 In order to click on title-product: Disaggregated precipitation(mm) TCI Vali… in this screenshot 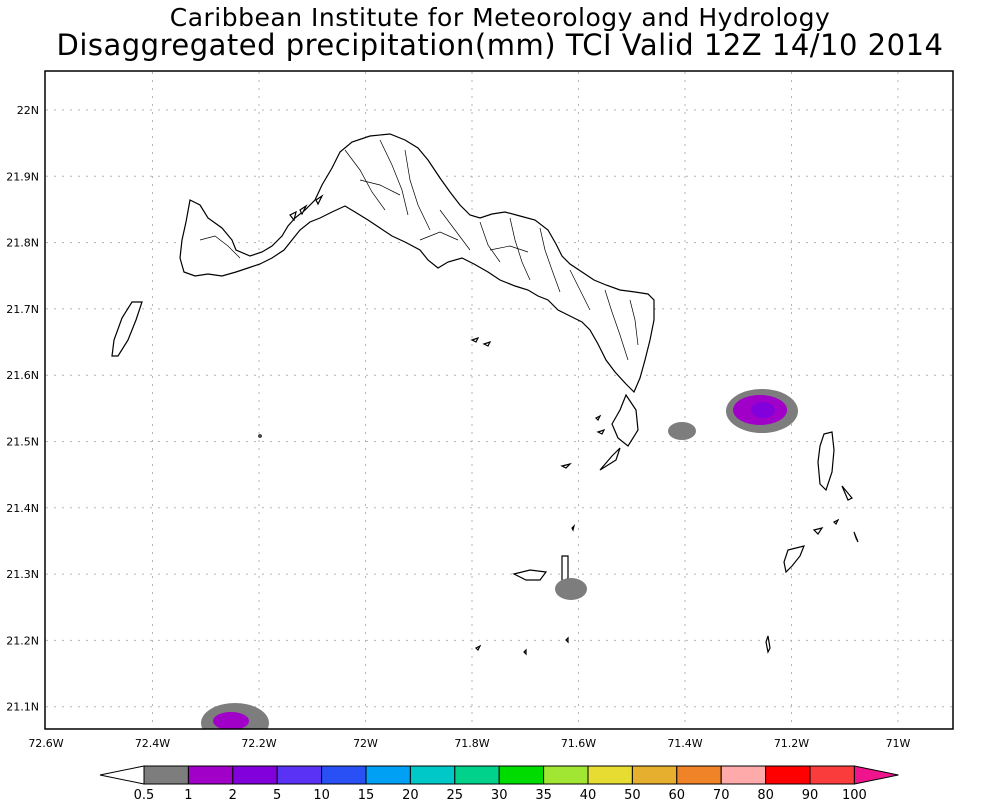, I will do `click(500, 45)`.